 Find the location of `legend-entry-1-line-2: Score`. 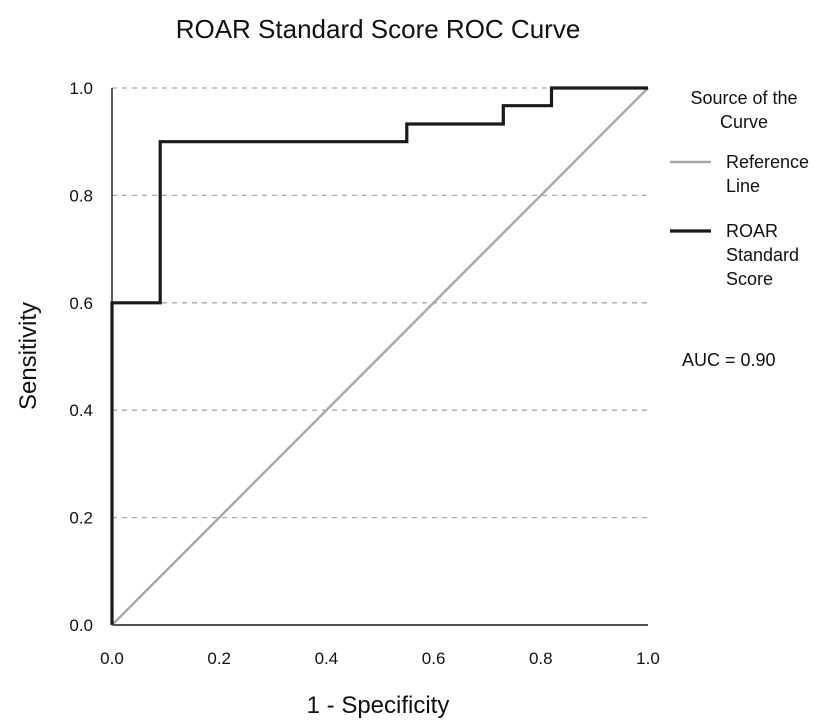

legend-entry-1-line-2: Score is located at coordinates (749, 279).